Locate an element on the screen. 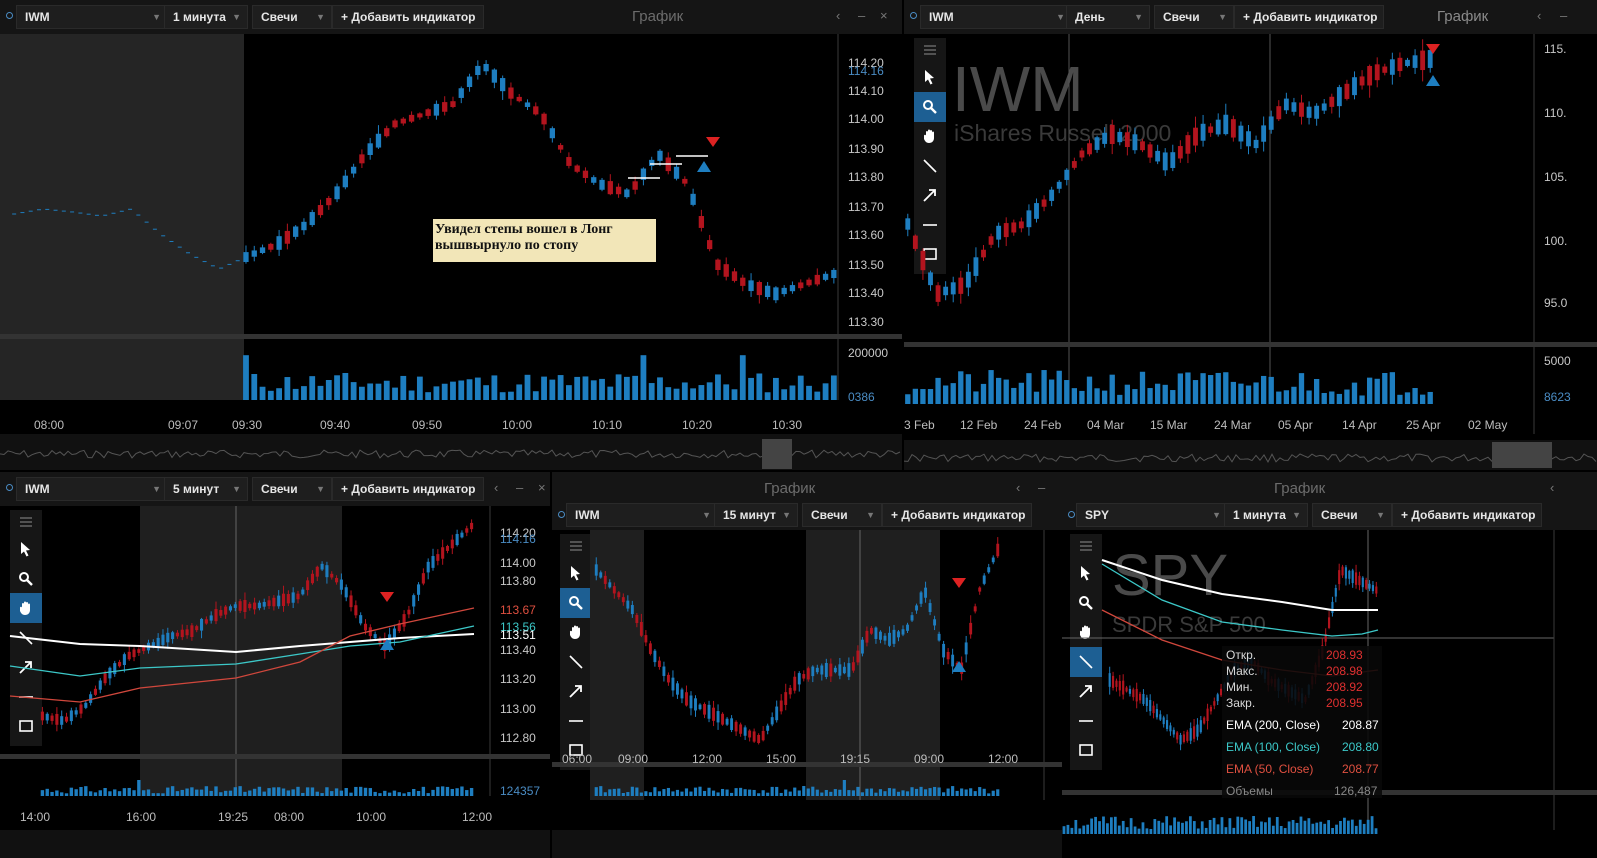  interval-selector: 5 минут ▼ is located at coordinates (206, 489).